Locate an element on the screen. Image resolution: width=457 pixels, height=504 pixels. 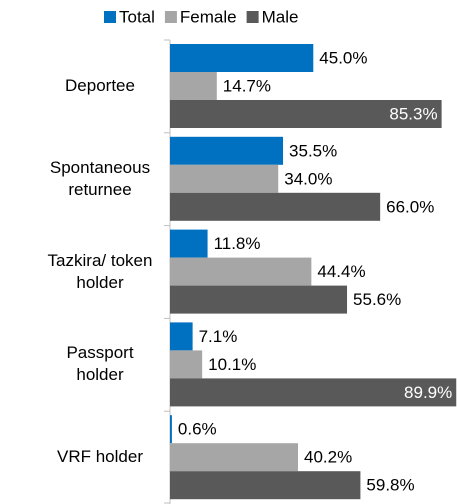
category-label: Tazkira/ token holder is located at coordinates (100, 271).